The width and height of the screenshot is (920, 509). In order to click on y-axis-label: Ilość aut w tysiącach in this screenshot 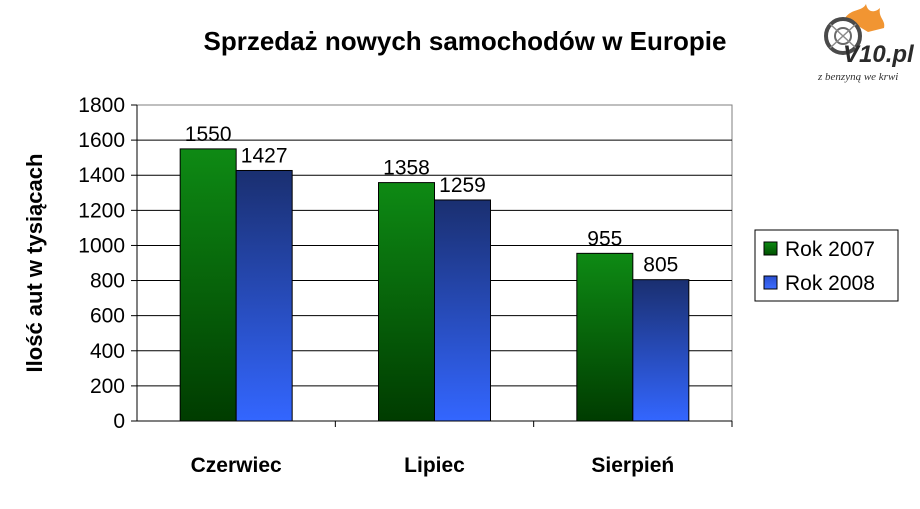, I will do `click(34, 263)`.